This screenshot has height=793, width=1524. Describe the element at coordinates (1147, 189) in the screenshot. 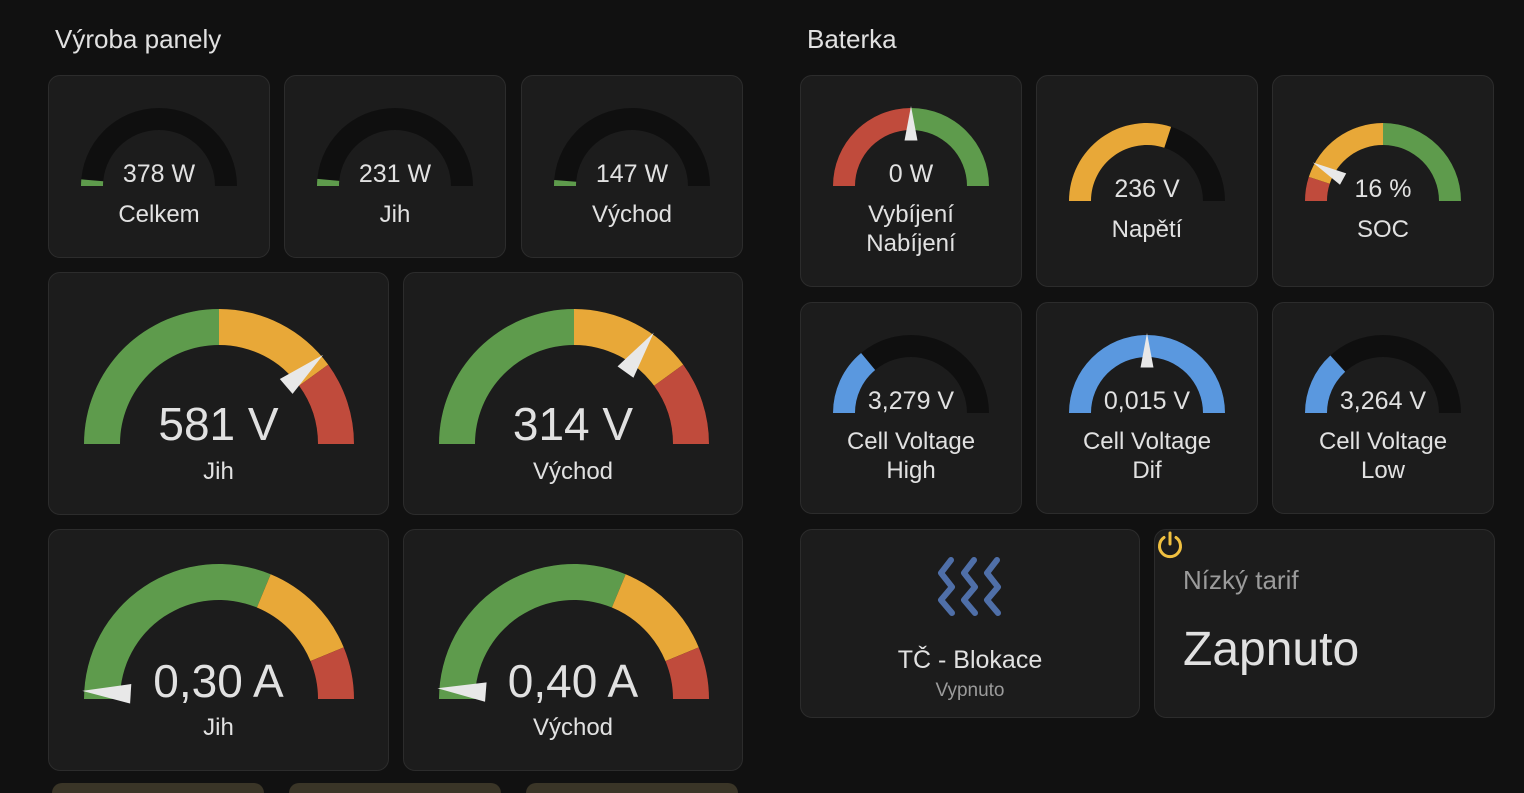

I see `gauge-value: 236 V` at that location.